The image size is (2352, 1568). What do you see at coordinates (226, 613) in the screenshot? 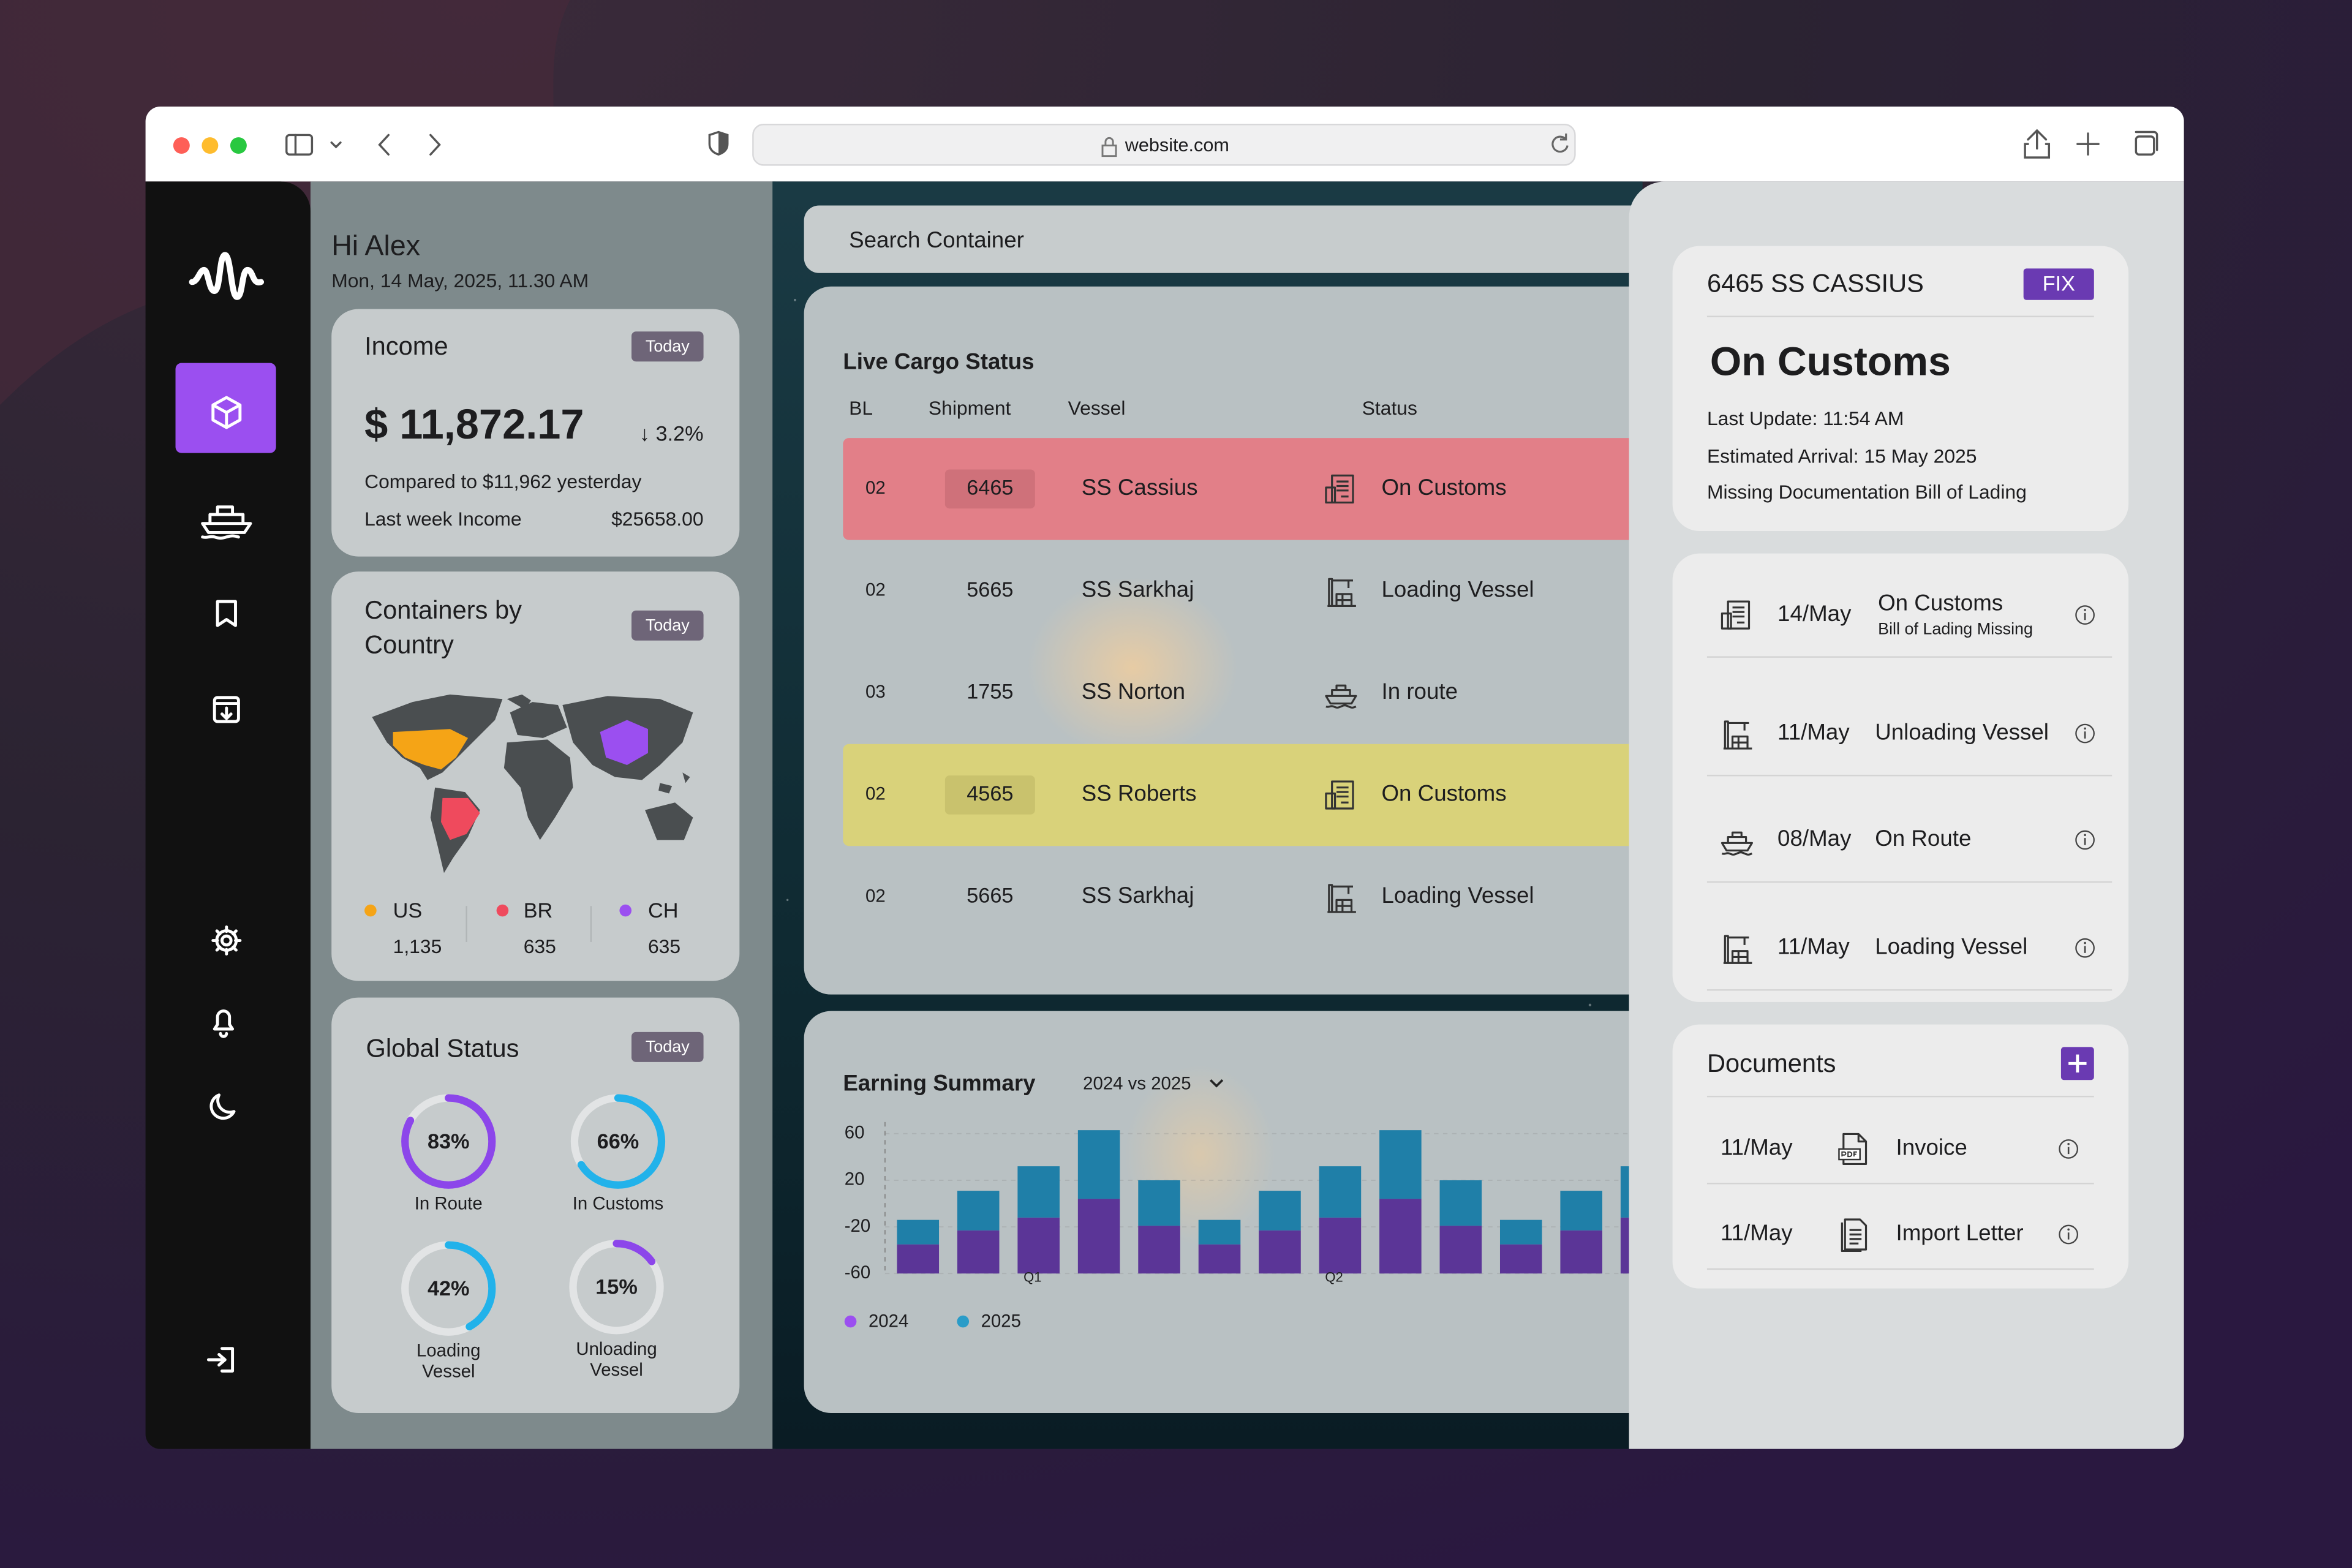
I see `nav-bookmarks` at bounding box center [226, 613].